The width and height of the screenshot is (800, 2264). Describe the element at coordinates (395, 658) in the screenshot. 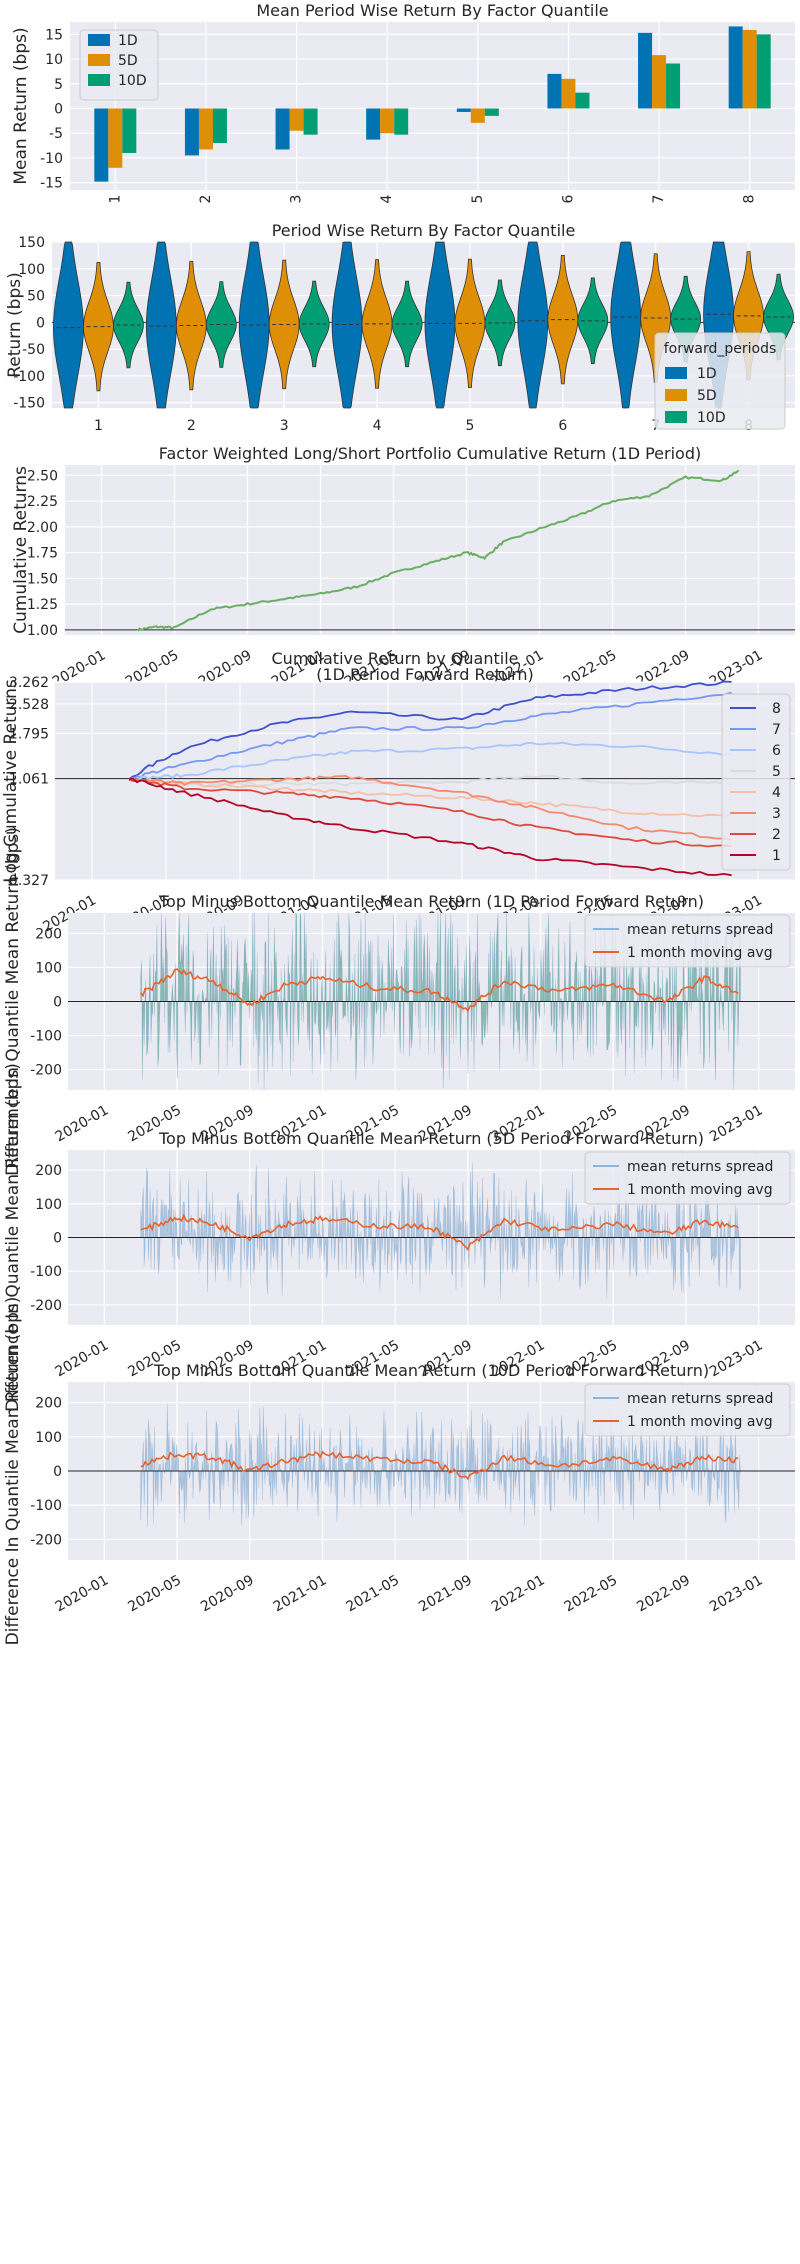

I see `chart-title: Cumulative Return by Quantile` at that location.